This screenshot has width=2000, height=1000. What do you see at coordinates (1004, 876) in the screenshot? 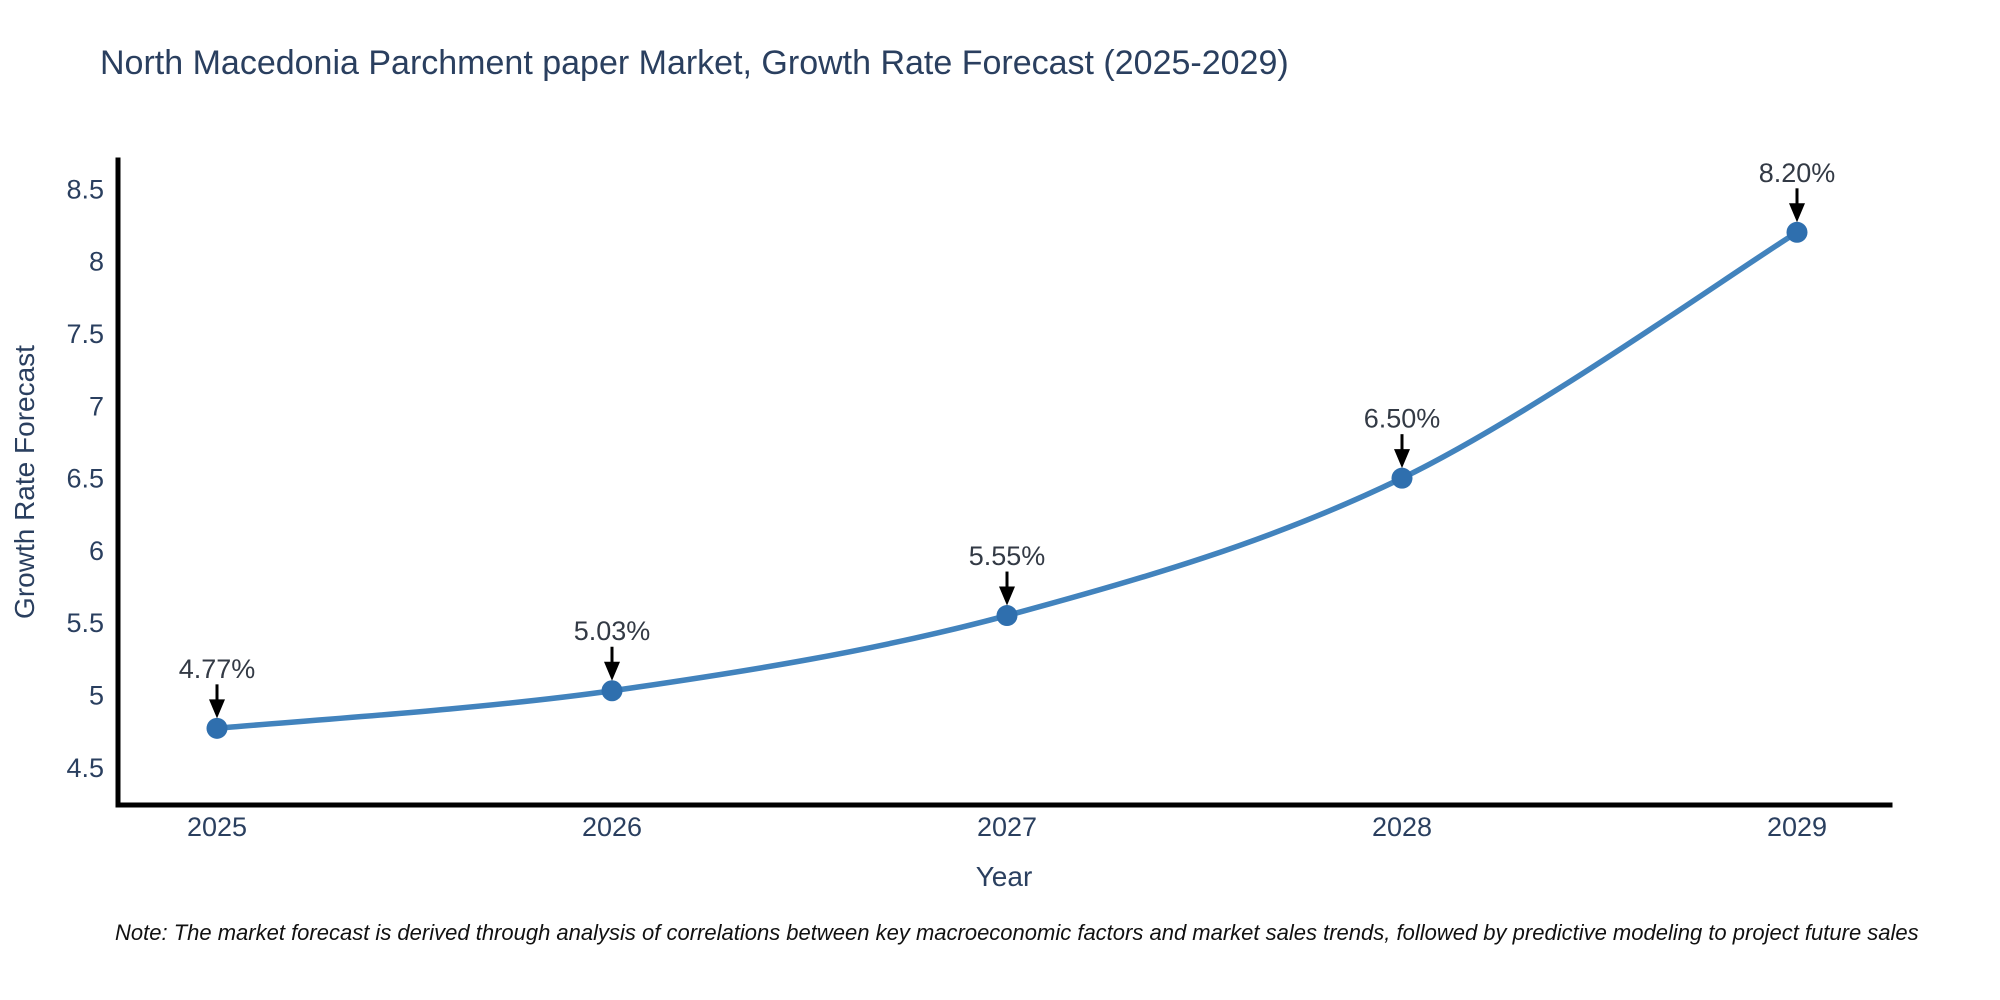
I see `x-axis-title: Year` at bounding box center [1004, 876].